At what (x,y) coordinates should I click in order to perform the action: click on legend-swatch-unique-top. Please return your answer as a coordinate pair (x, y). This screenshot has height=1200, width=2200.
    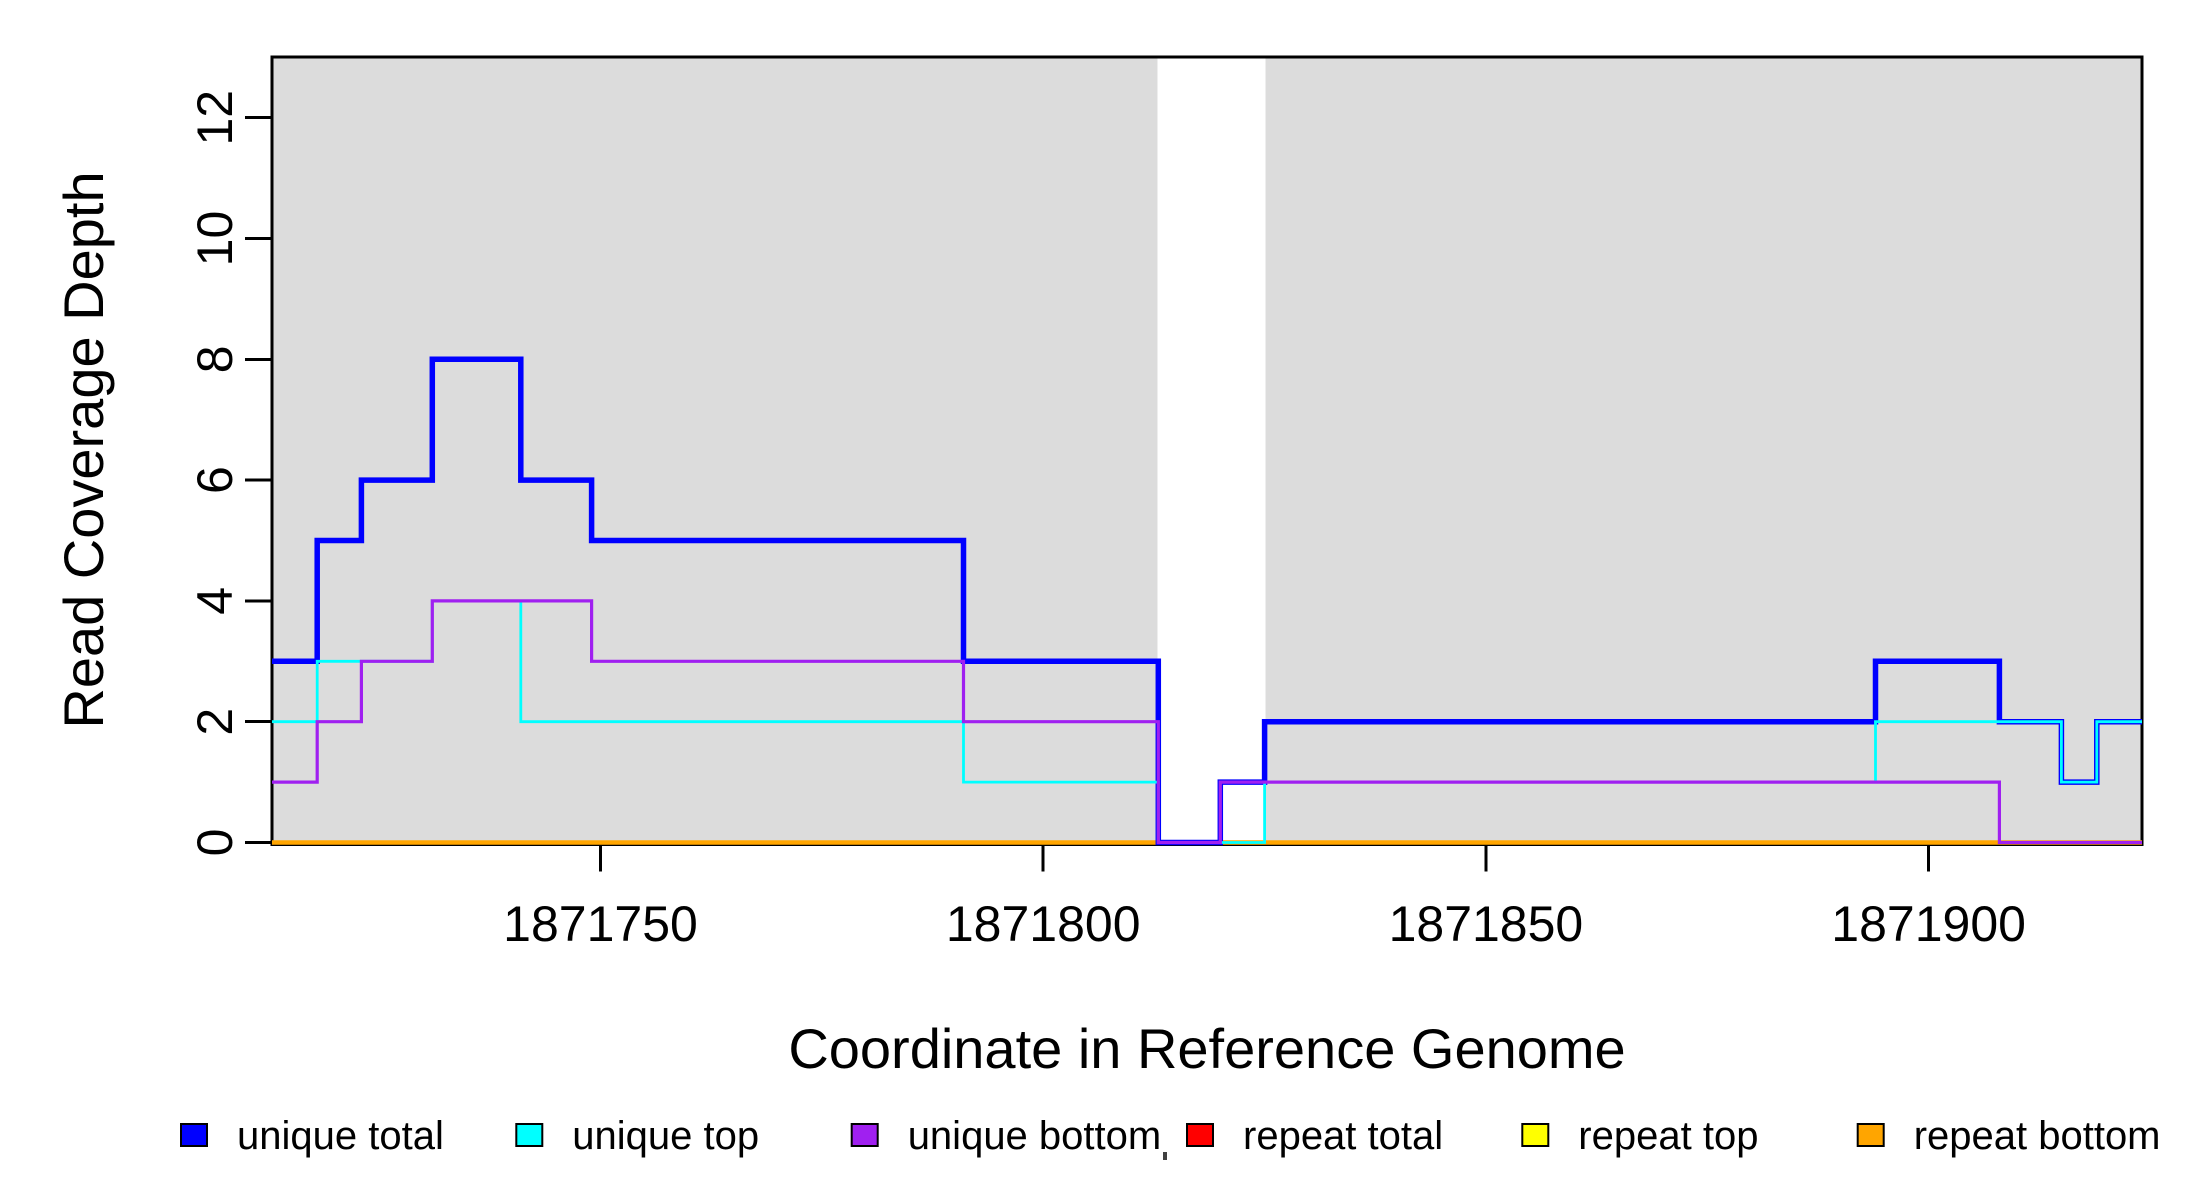
    Looking at the image, I should click on (529, 1135).